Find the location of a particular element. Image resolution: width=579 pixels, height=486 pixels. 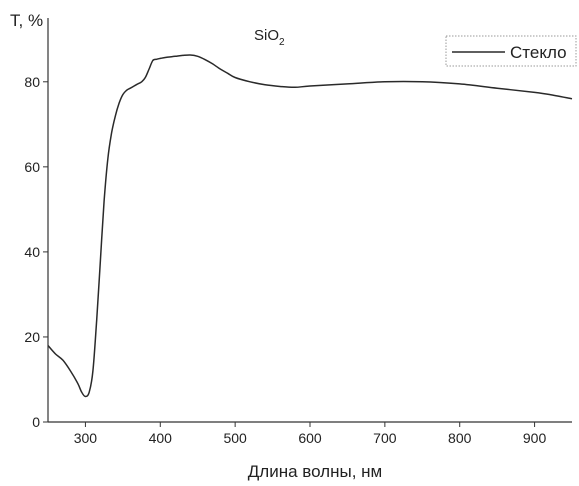

chart-title: SiO2 is located at coordinates (269, 37).